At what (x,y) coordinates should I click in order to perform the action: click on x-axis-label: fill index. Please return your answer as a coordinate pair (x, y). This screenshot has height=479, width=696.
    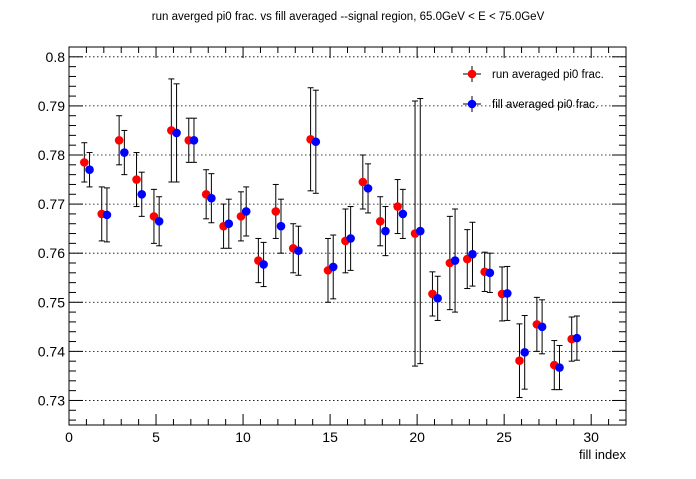
    Looking at the image, I should click on (602, 454).